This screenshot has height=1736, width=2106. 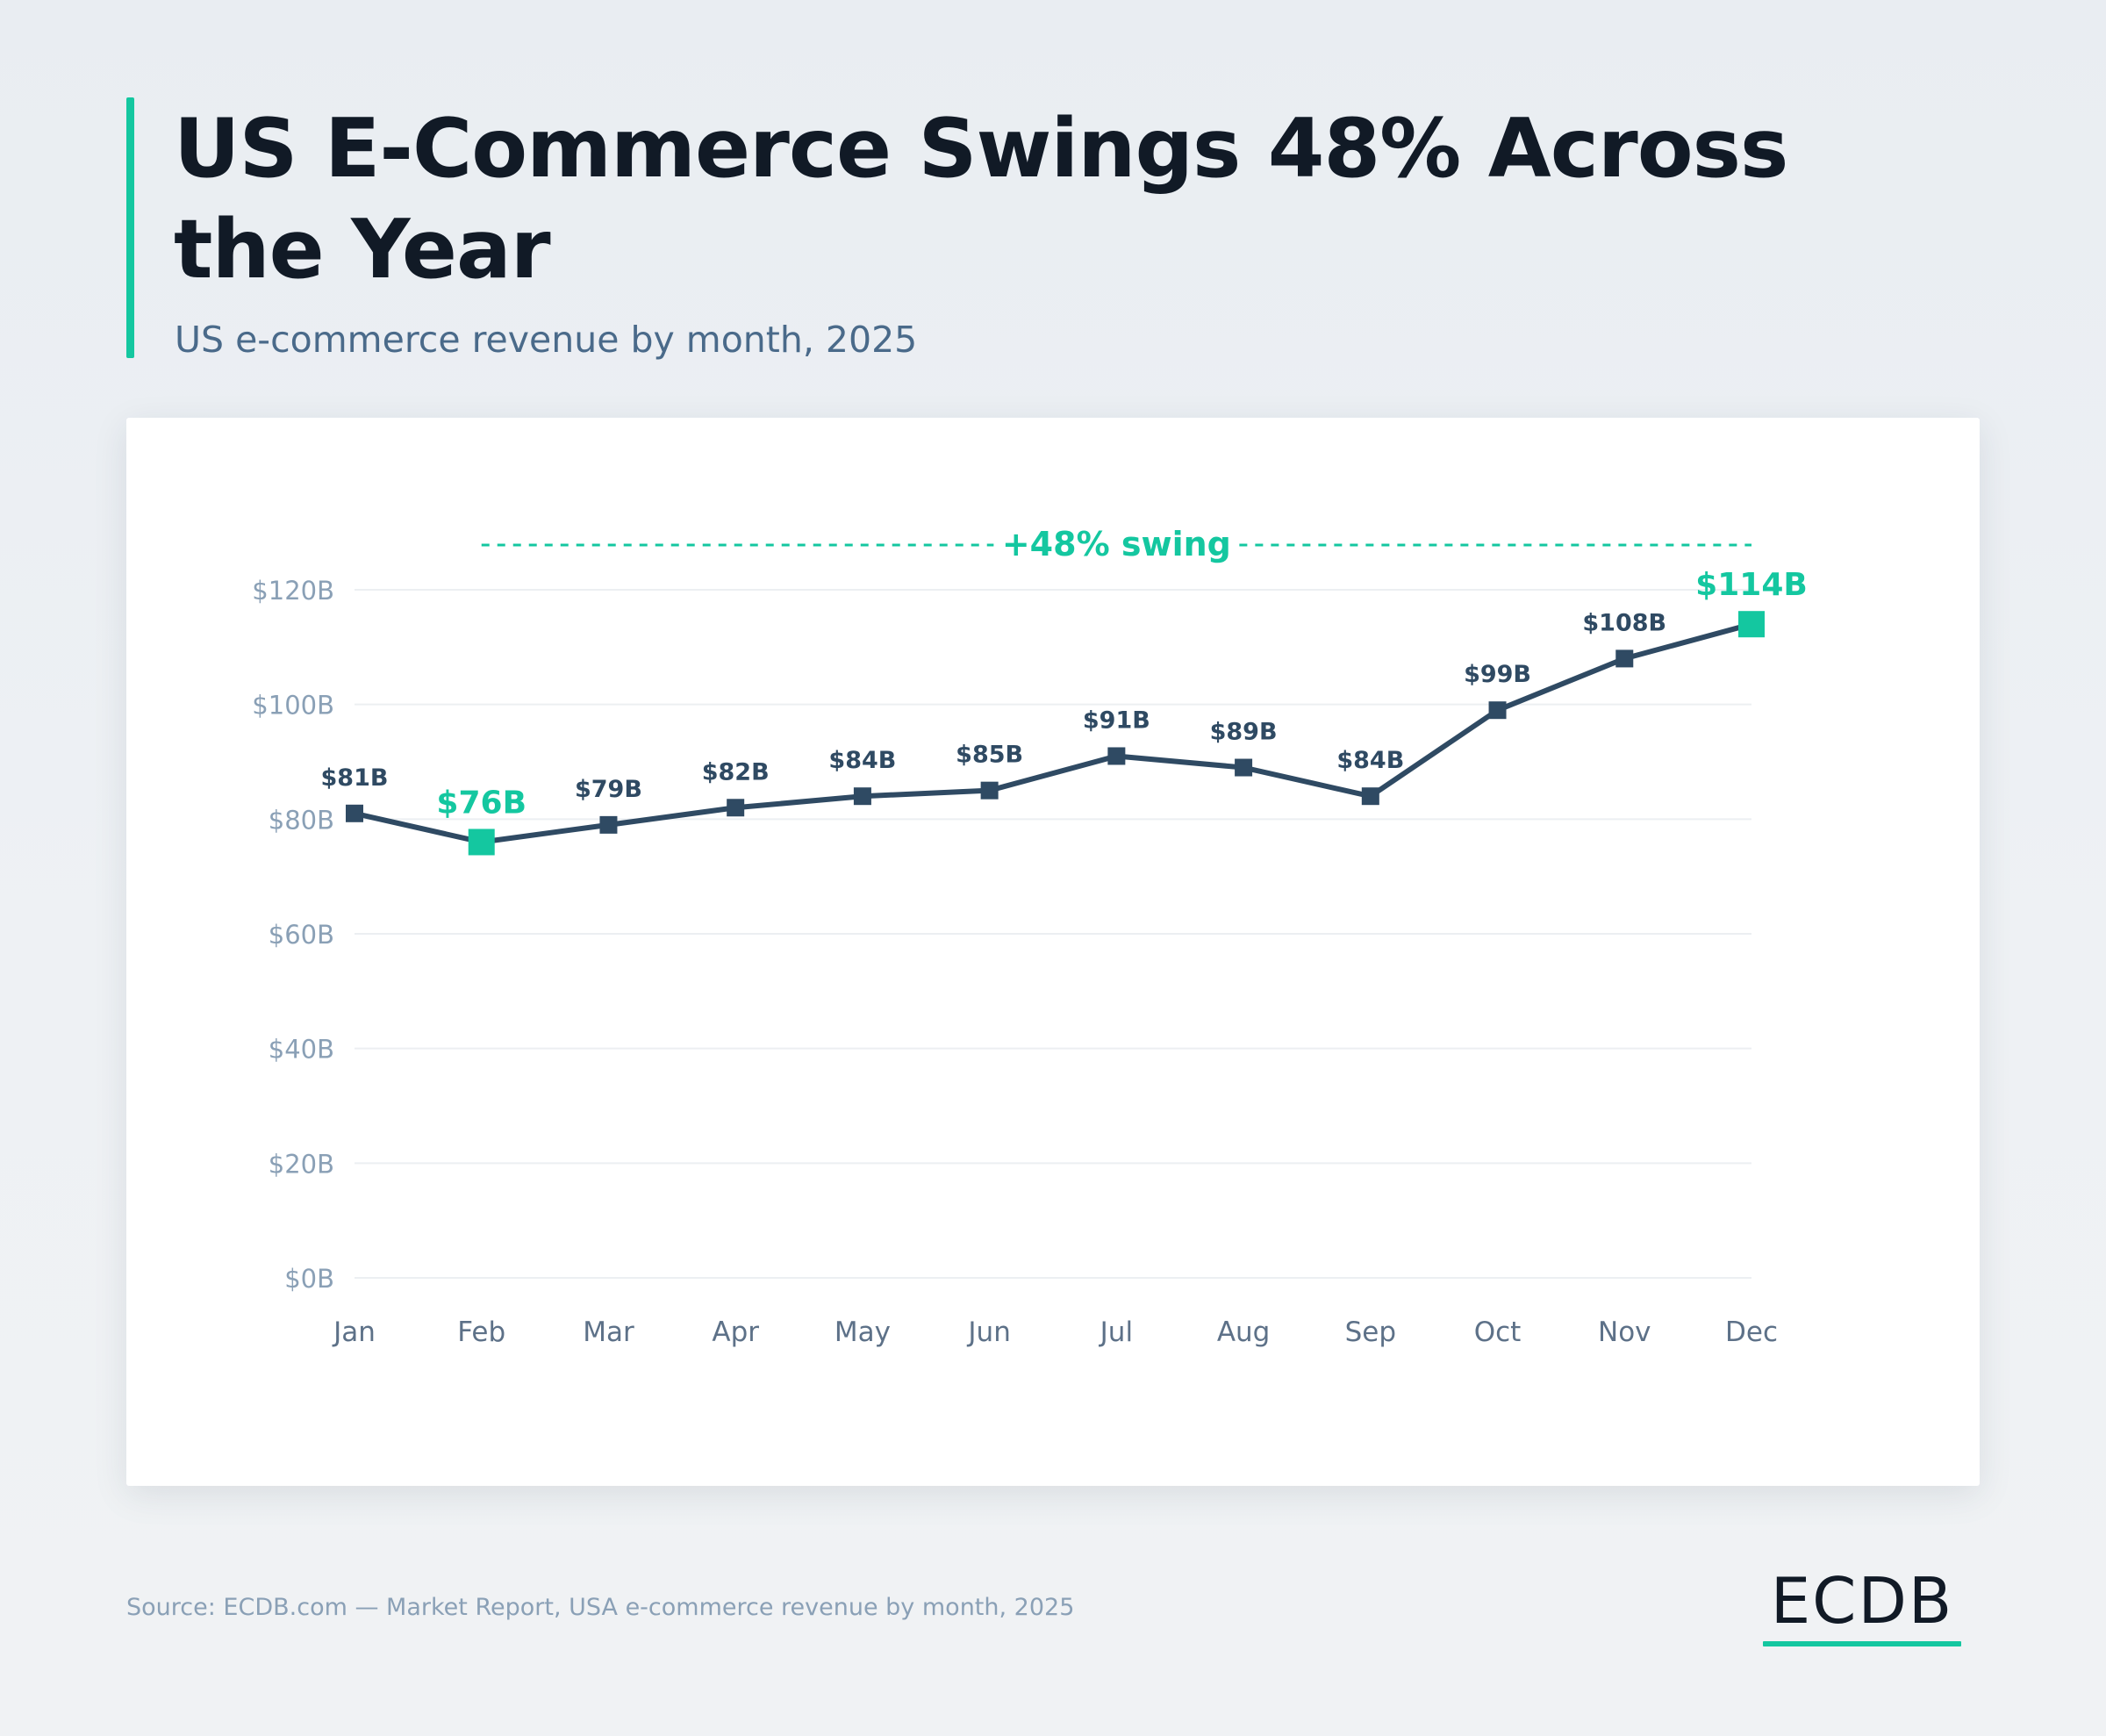 I want to click on y-tick-label: $100B, so click(x=293, y=706).